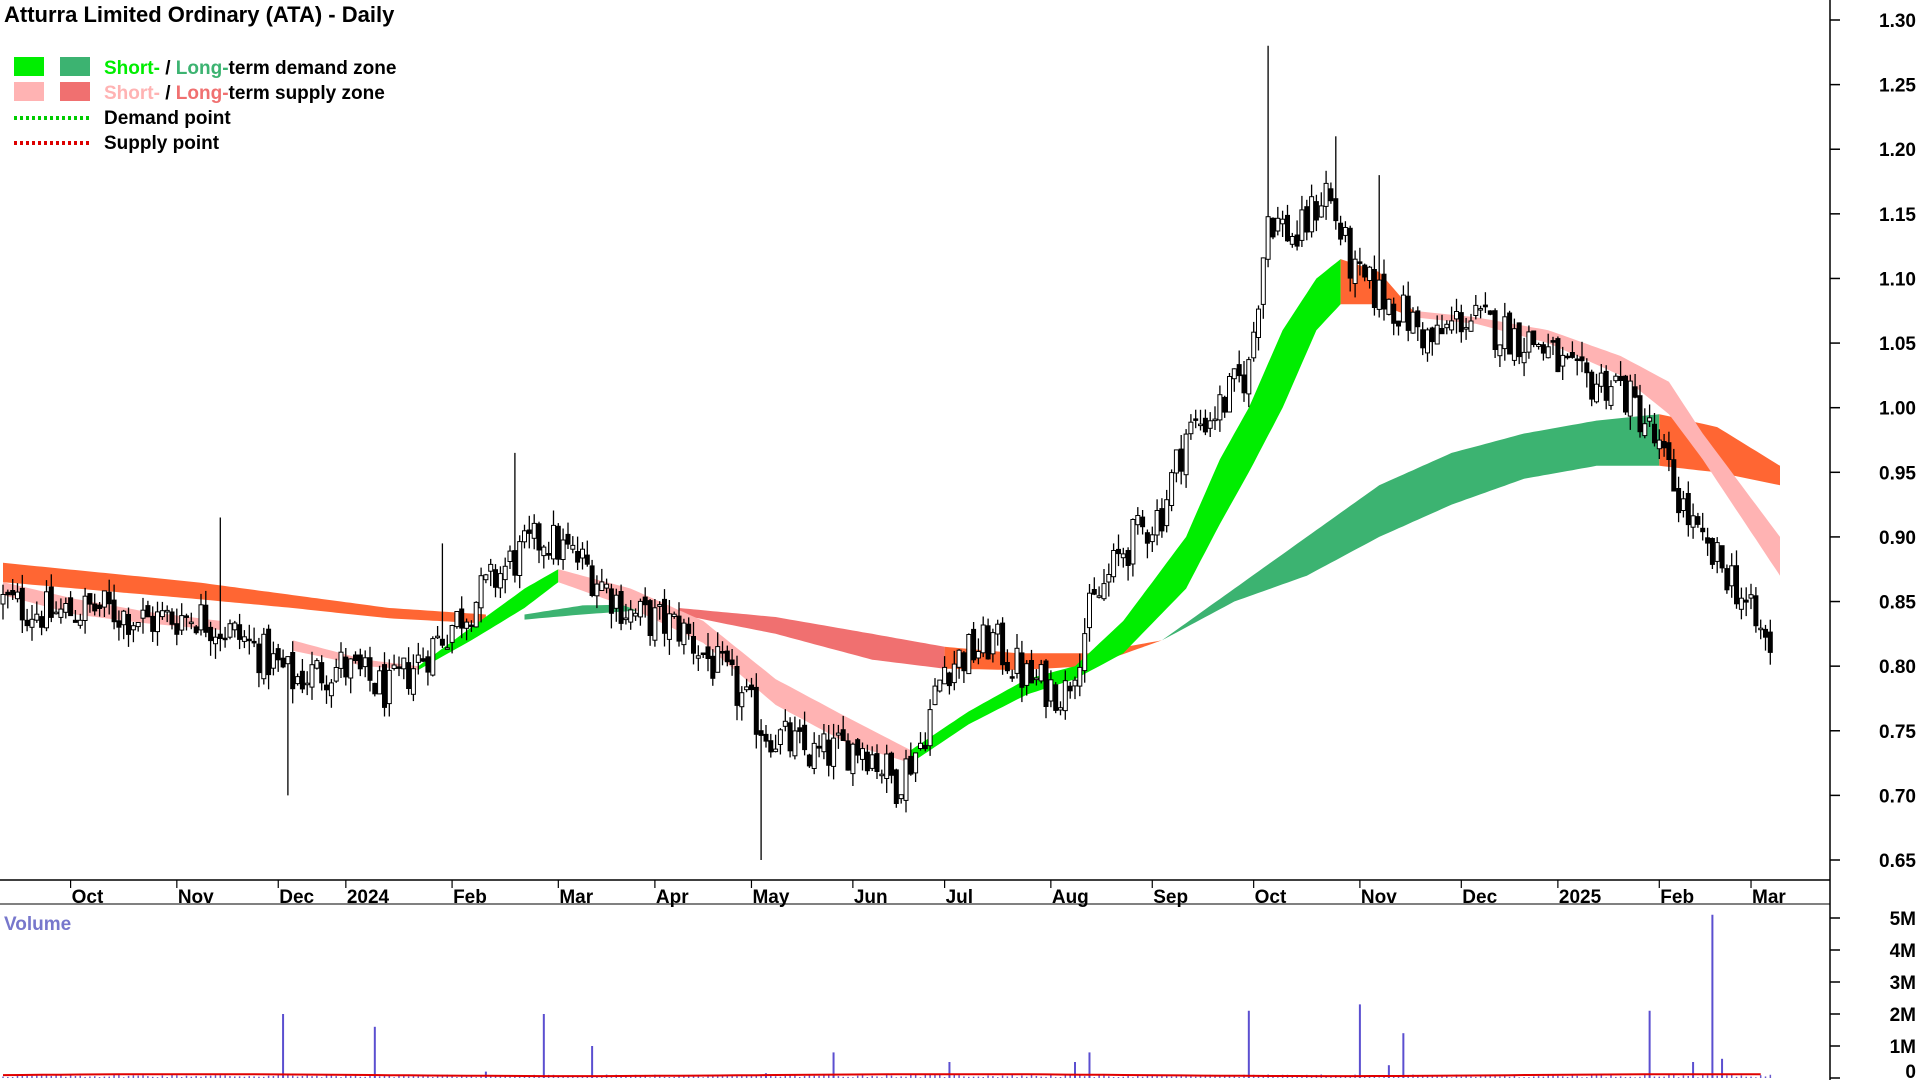 The height and width of the screenshot is (1085, 1920). Describe the element at coordinates (1897, 603) in the screenshot. I see `price-tick-label: 0.85` at that location.